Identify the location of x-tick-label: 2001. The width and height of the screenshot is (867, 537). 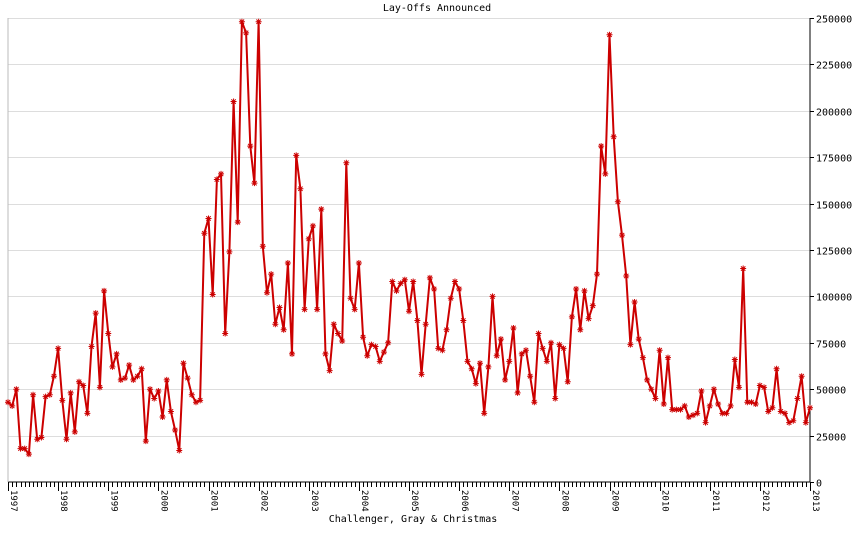
(214, 501).